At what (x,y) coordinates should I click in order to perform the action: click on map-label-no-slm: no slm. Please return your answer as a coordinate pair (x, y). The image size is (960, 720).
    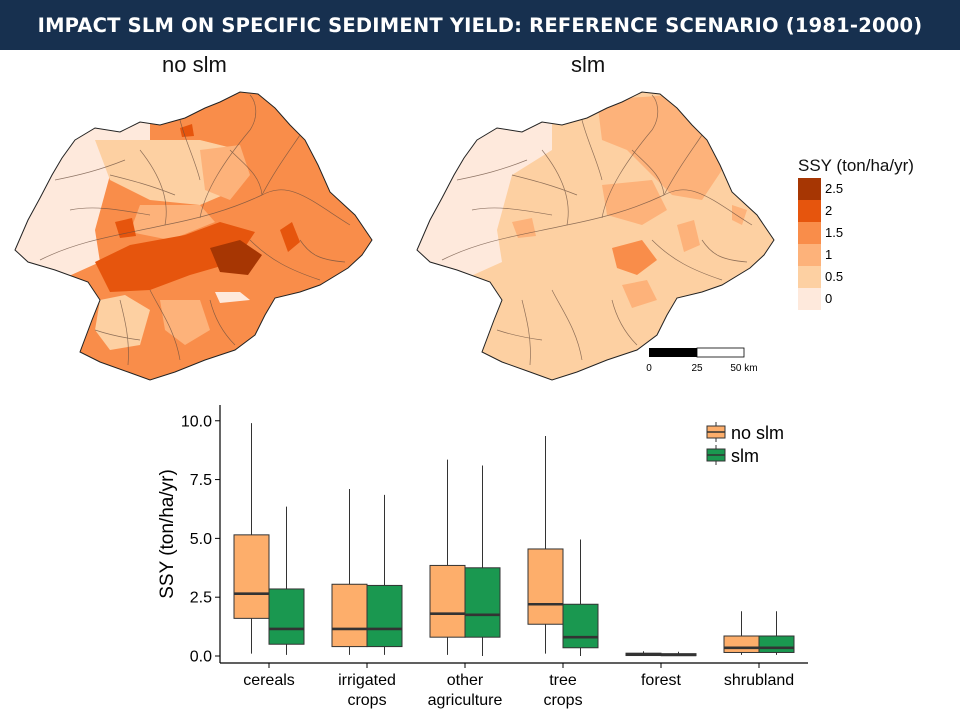
    Looking at the image, I should click on (194, 64).